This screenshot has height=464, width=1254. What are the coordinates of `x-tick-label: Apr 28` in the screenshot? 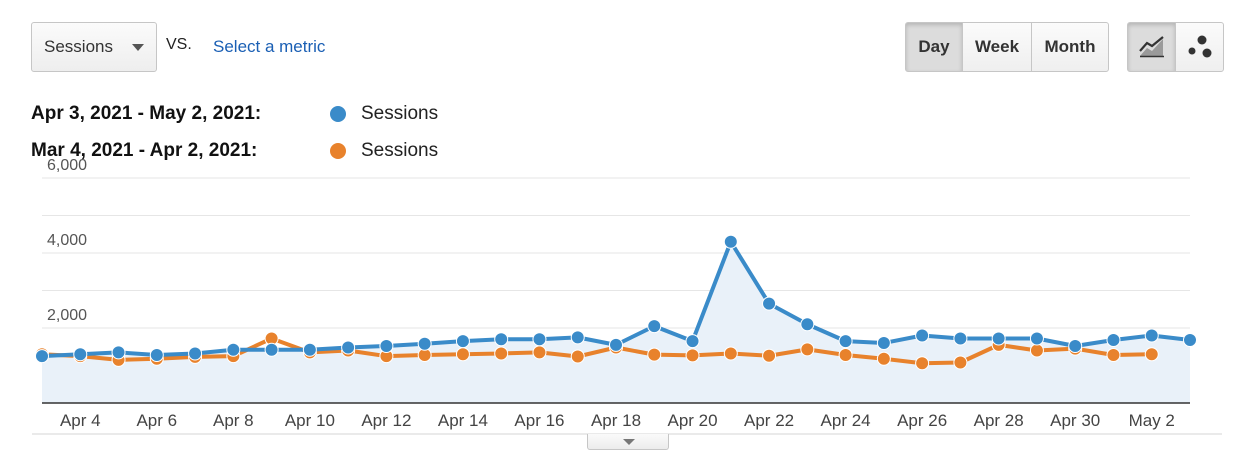 It's located at (999, 420).